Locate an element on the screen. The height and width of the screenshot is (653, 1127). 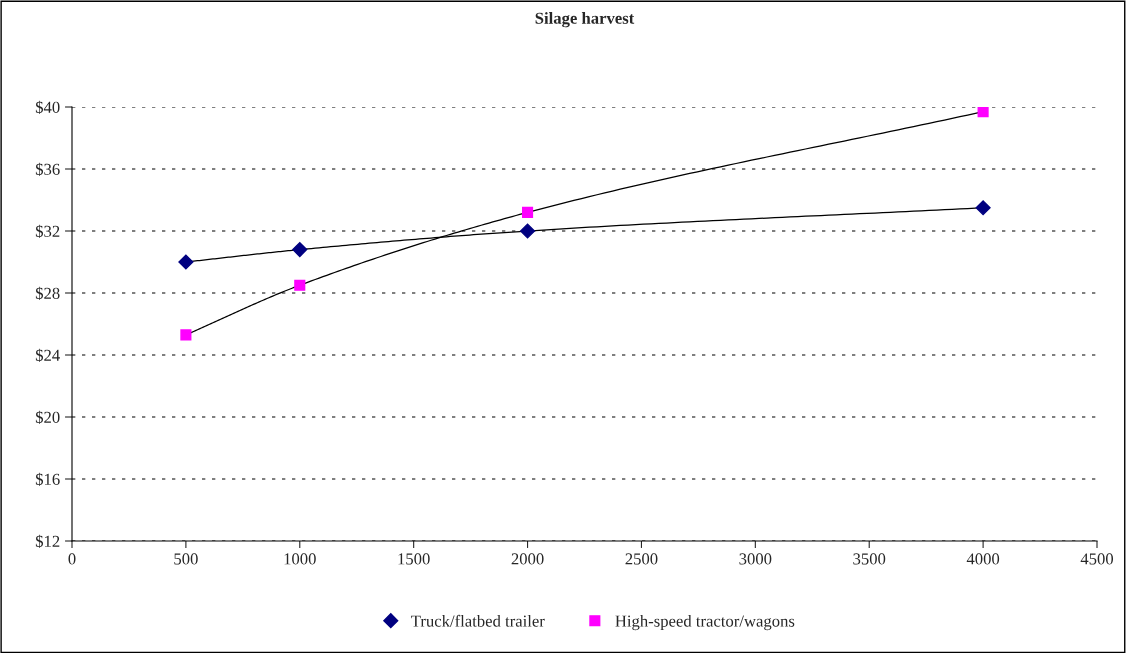
x-tick-label: 1000 is located at coordinates (300, 559).